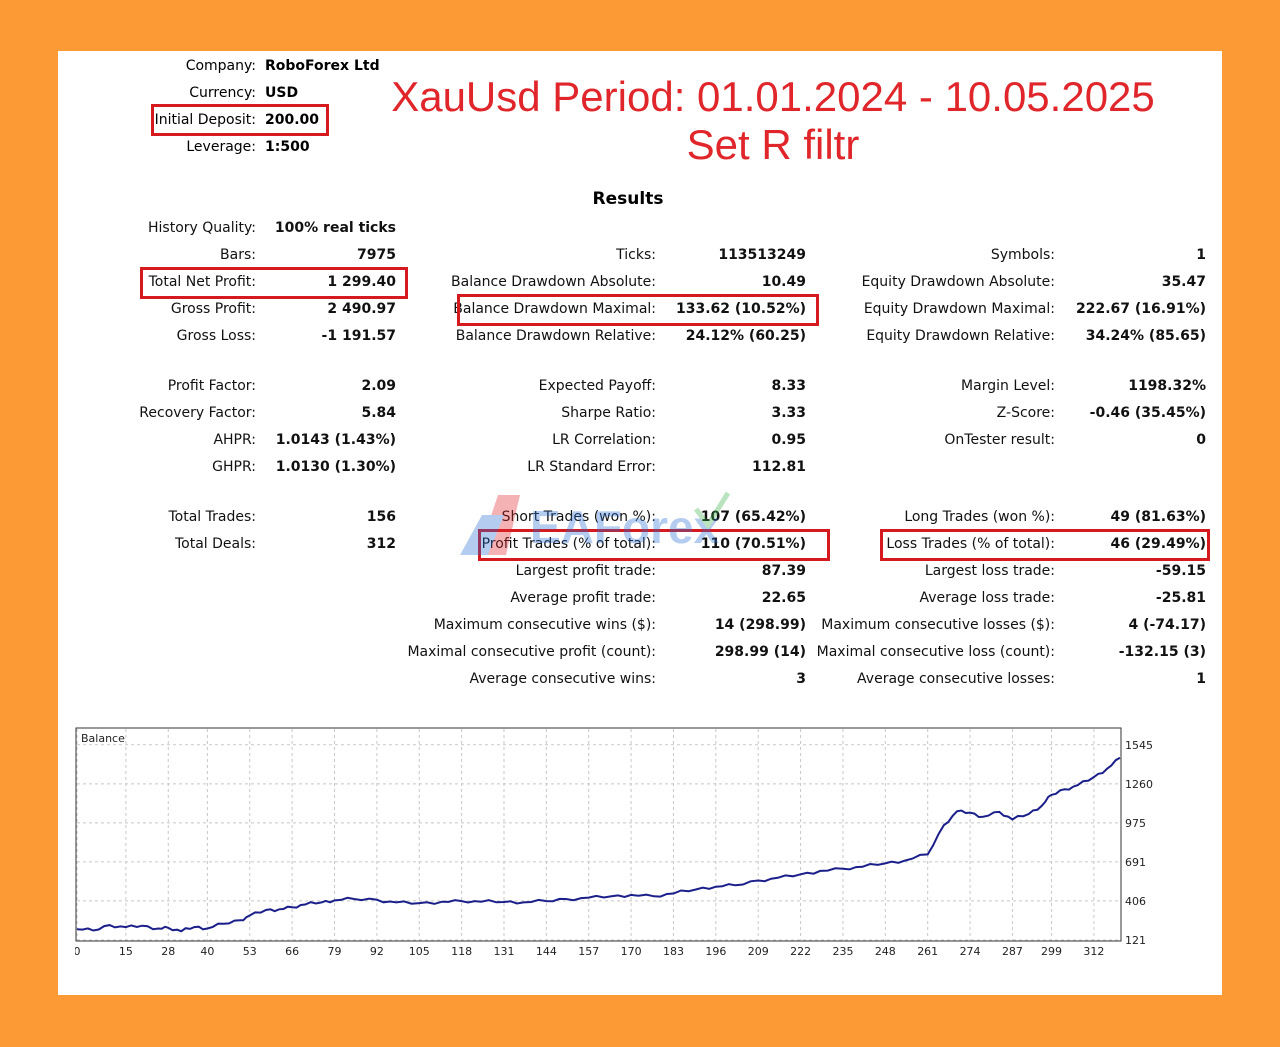 The image size is (1280, 1047). I want to click on x-tick-label: 66, so click(292, 951).